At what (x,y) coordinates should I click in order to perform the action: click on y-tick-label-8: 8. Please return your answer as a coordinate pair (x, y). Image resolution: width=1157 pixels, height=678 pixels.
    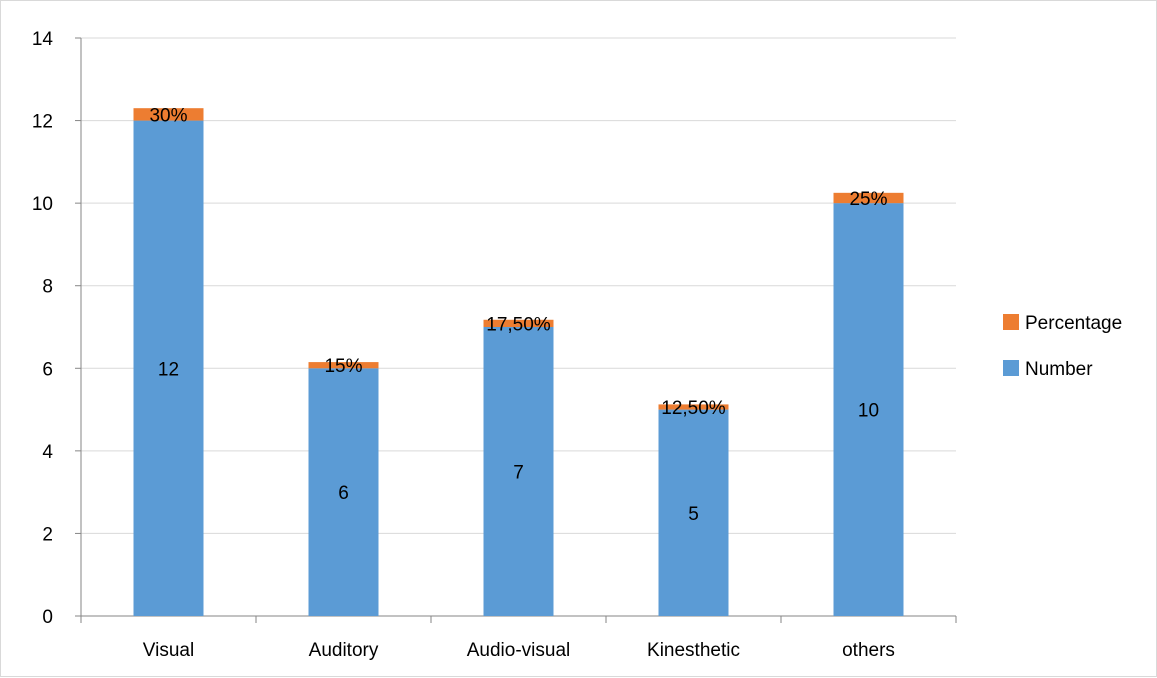
    Looking at the image, I should click on (47, 287).